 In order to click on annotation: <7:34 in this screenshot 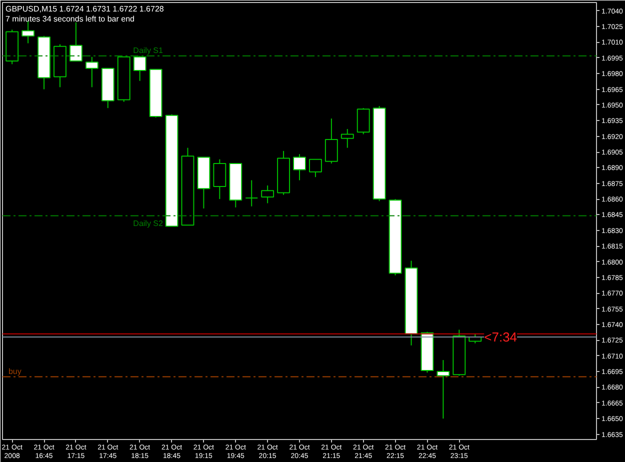, I will do `click(501, 337)`.